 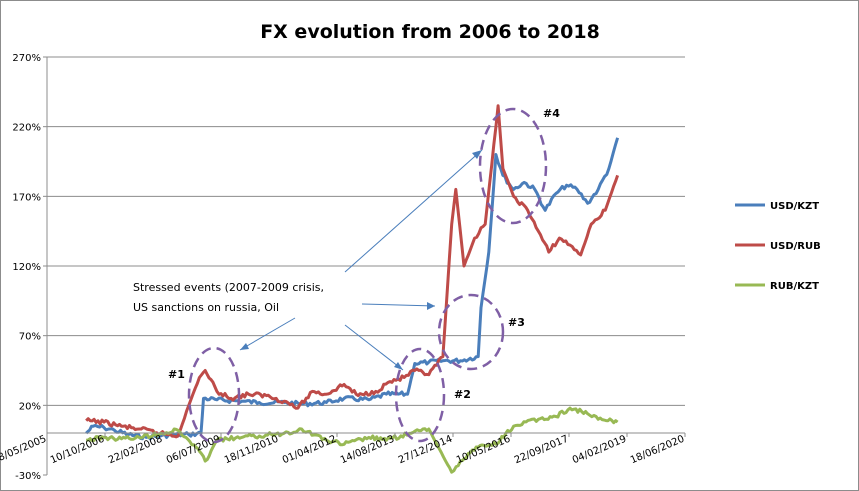 What do you see at coordinates (794, 206) in the screenshot?
I see `legend-label: USD/KZT` at bounding box center [794, 206].